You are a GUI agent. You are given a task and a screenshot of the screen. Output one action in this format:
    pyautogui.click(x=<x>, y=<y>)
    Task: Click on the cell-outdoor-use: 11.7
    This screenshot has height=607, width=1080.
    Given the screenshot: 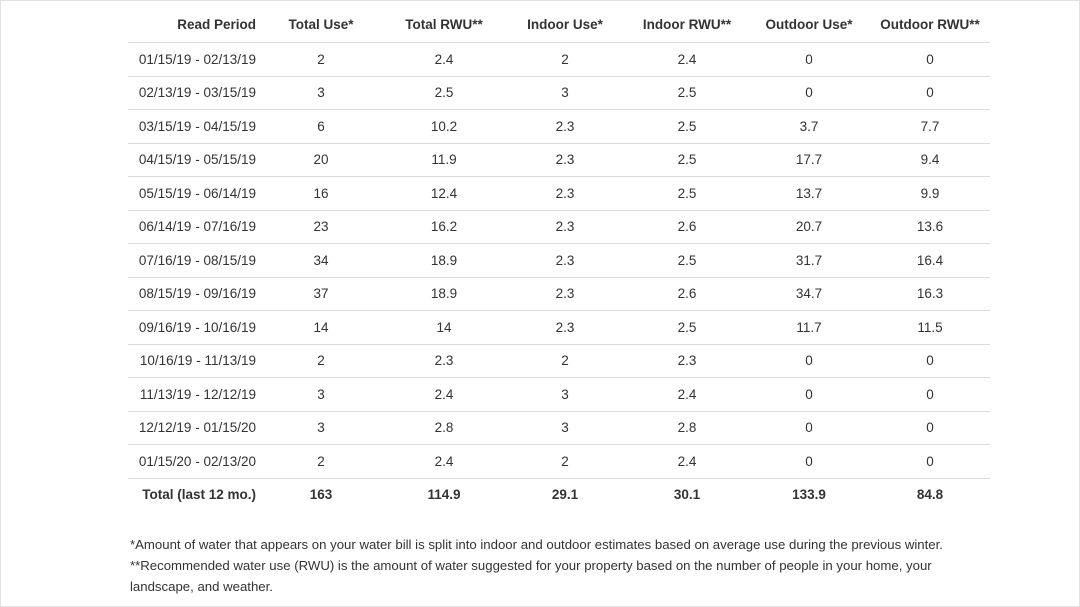 What is the action you would take?
    pyautogui.click(x=809, y=327)
    